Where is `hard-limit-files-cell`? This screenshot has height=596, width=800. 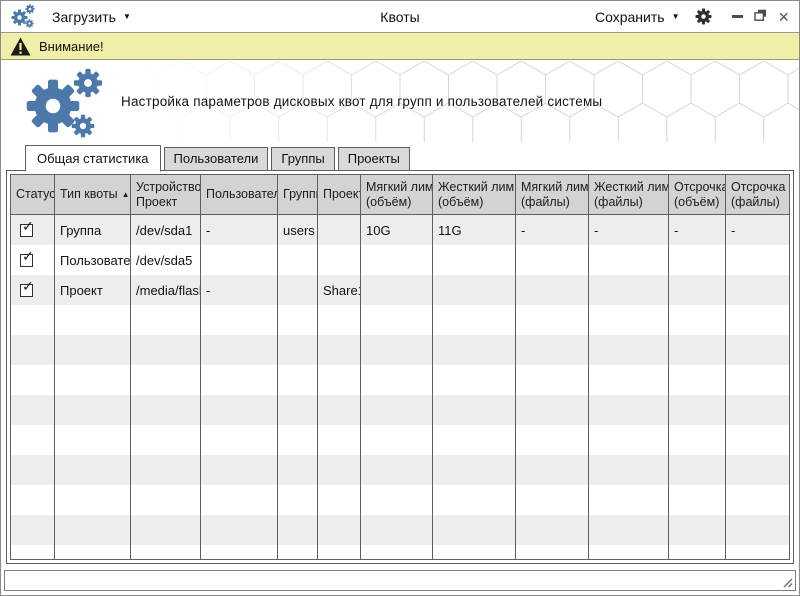
hard-limit-files-cell is located at coordinates (629, 290).